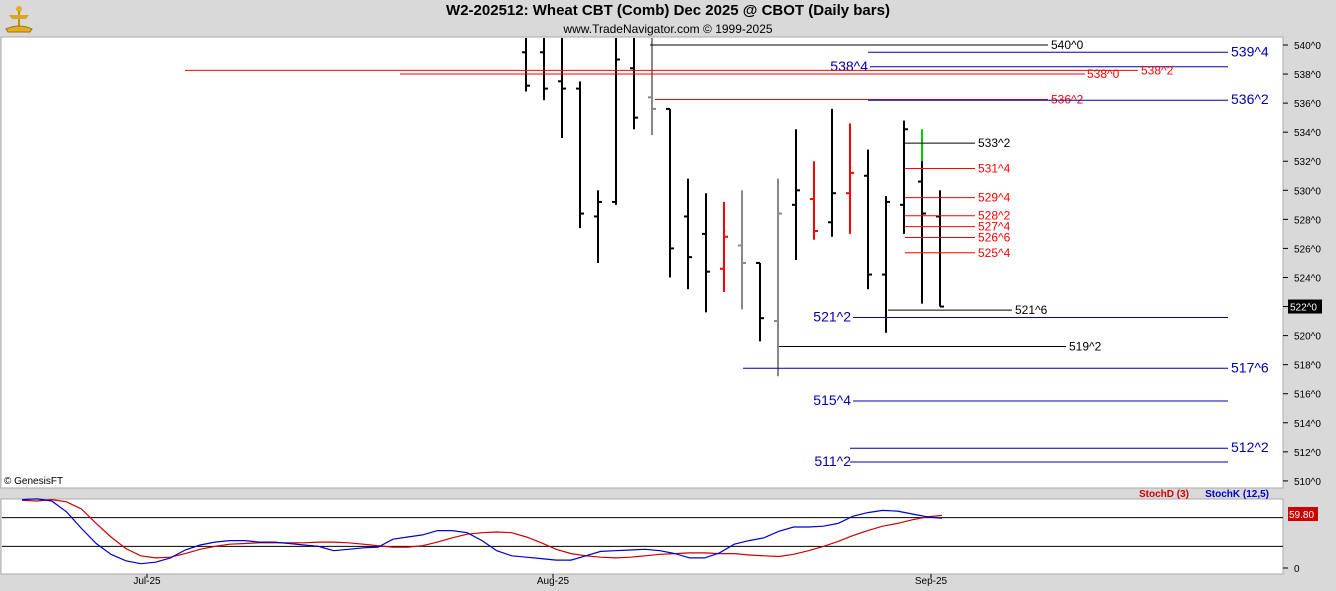  What do you see at coordinates (832, 461) in the screenshot?
I see `price-level-label: 511^2` at bounding box center [832, 461].